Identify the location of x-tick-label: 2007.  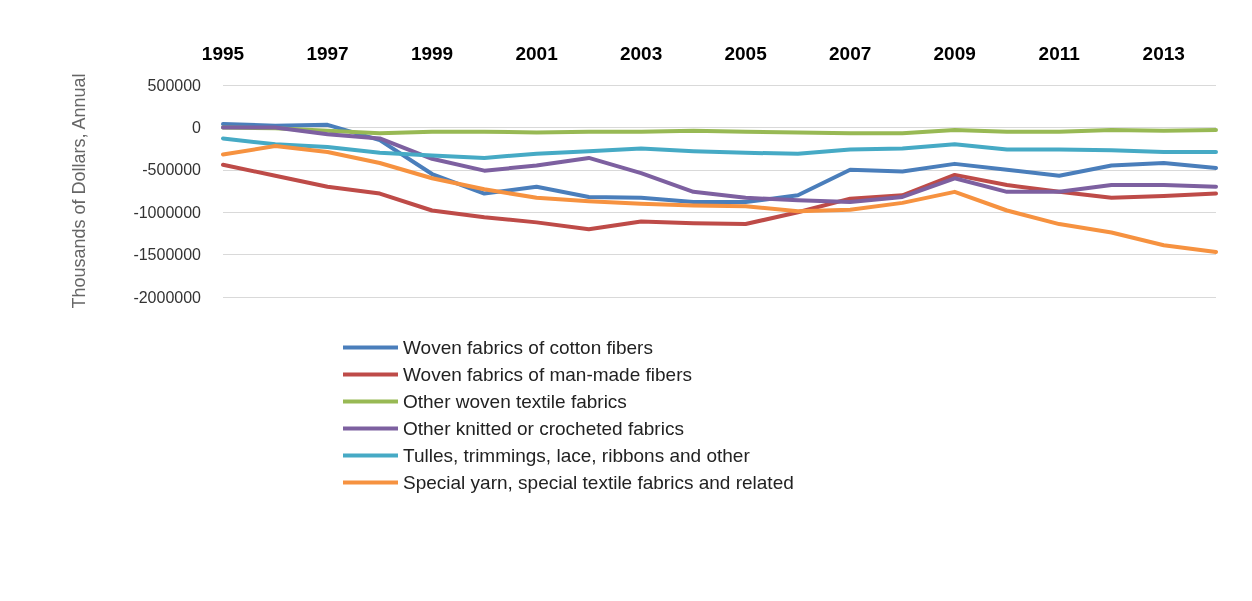
(850, 53).